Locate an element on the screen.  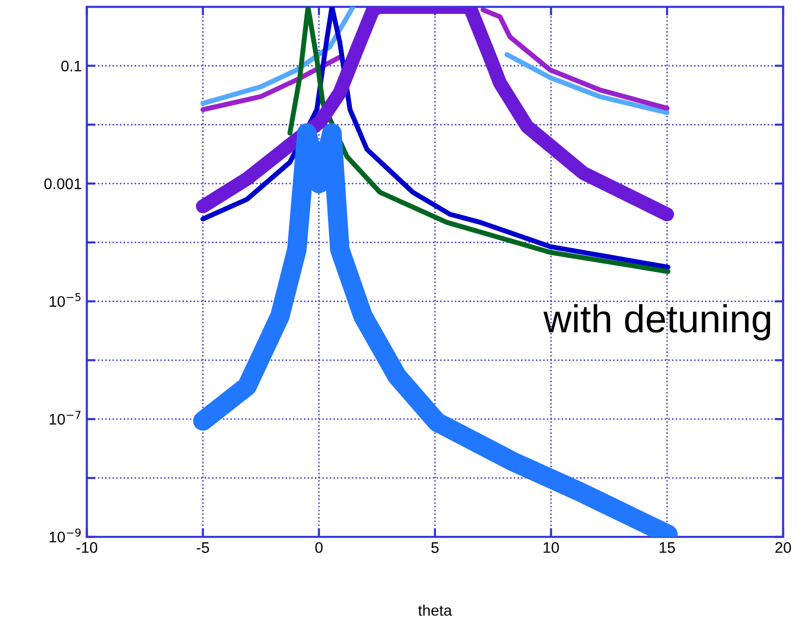
x-tick-label: -5 is located at coordinates (203, 547).